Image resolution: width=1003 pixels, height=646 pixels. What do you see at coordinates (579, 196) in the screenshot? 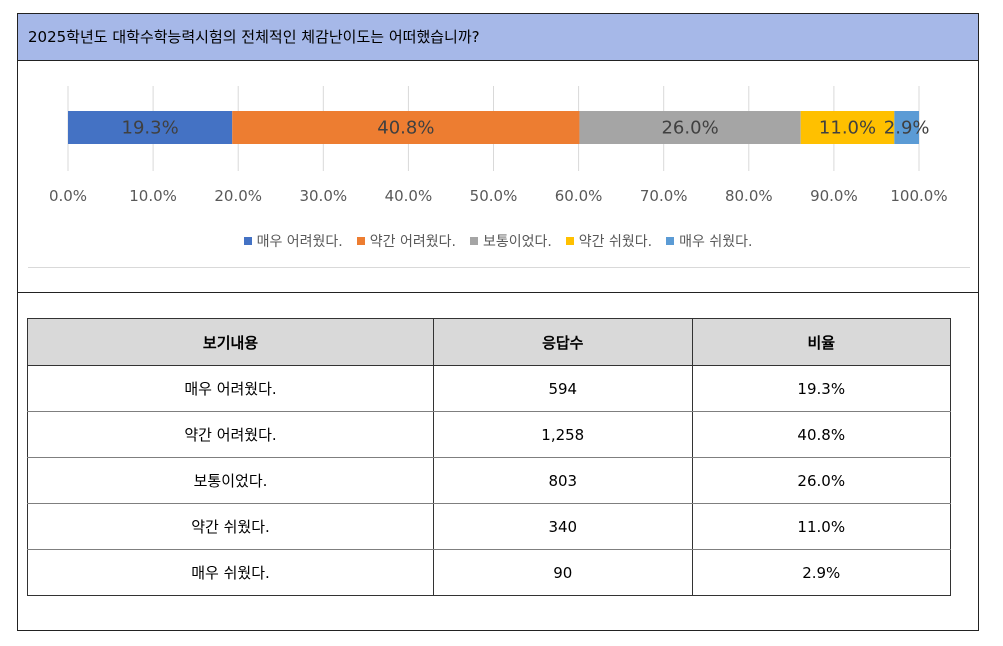
I see `x-tick-label: 60.0%` at bounding box center [579, 196].